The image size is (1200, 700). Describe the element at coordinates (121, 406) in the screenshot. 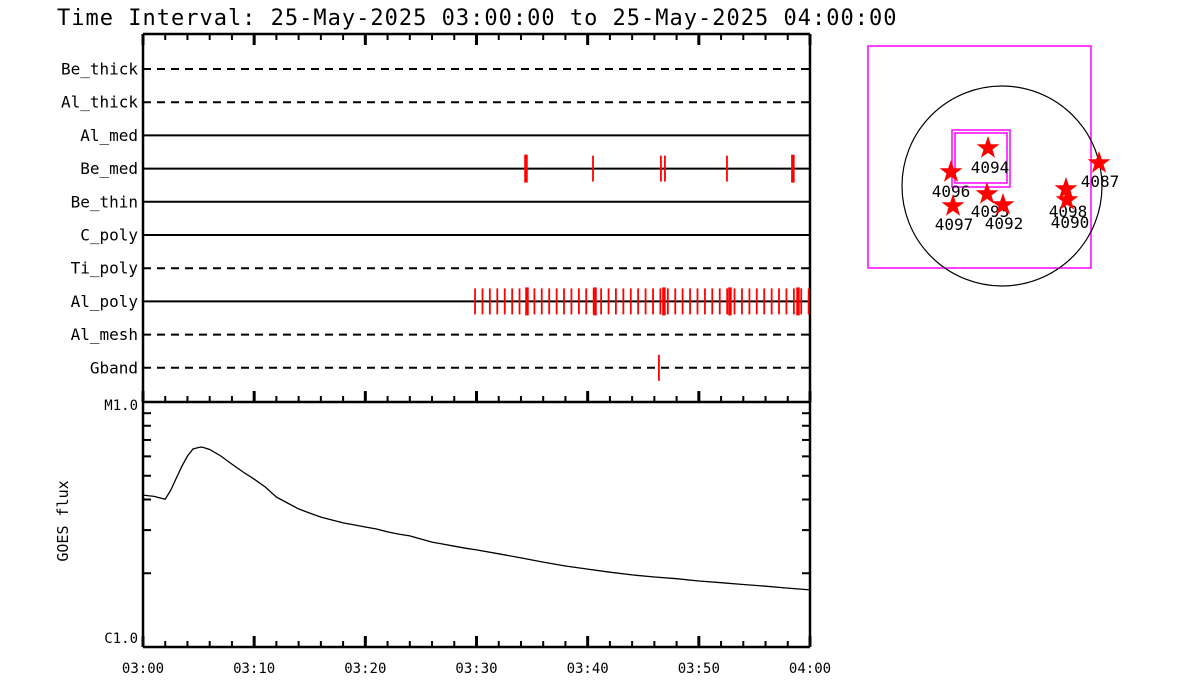

I see `goes-ytop-label: M1.0` at that location.